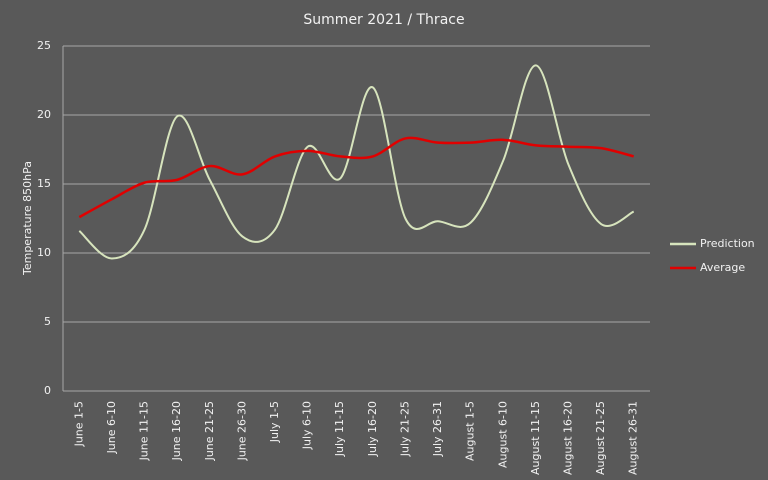  I want to click on x-tick-label: August 6-10, so click(502, 434).